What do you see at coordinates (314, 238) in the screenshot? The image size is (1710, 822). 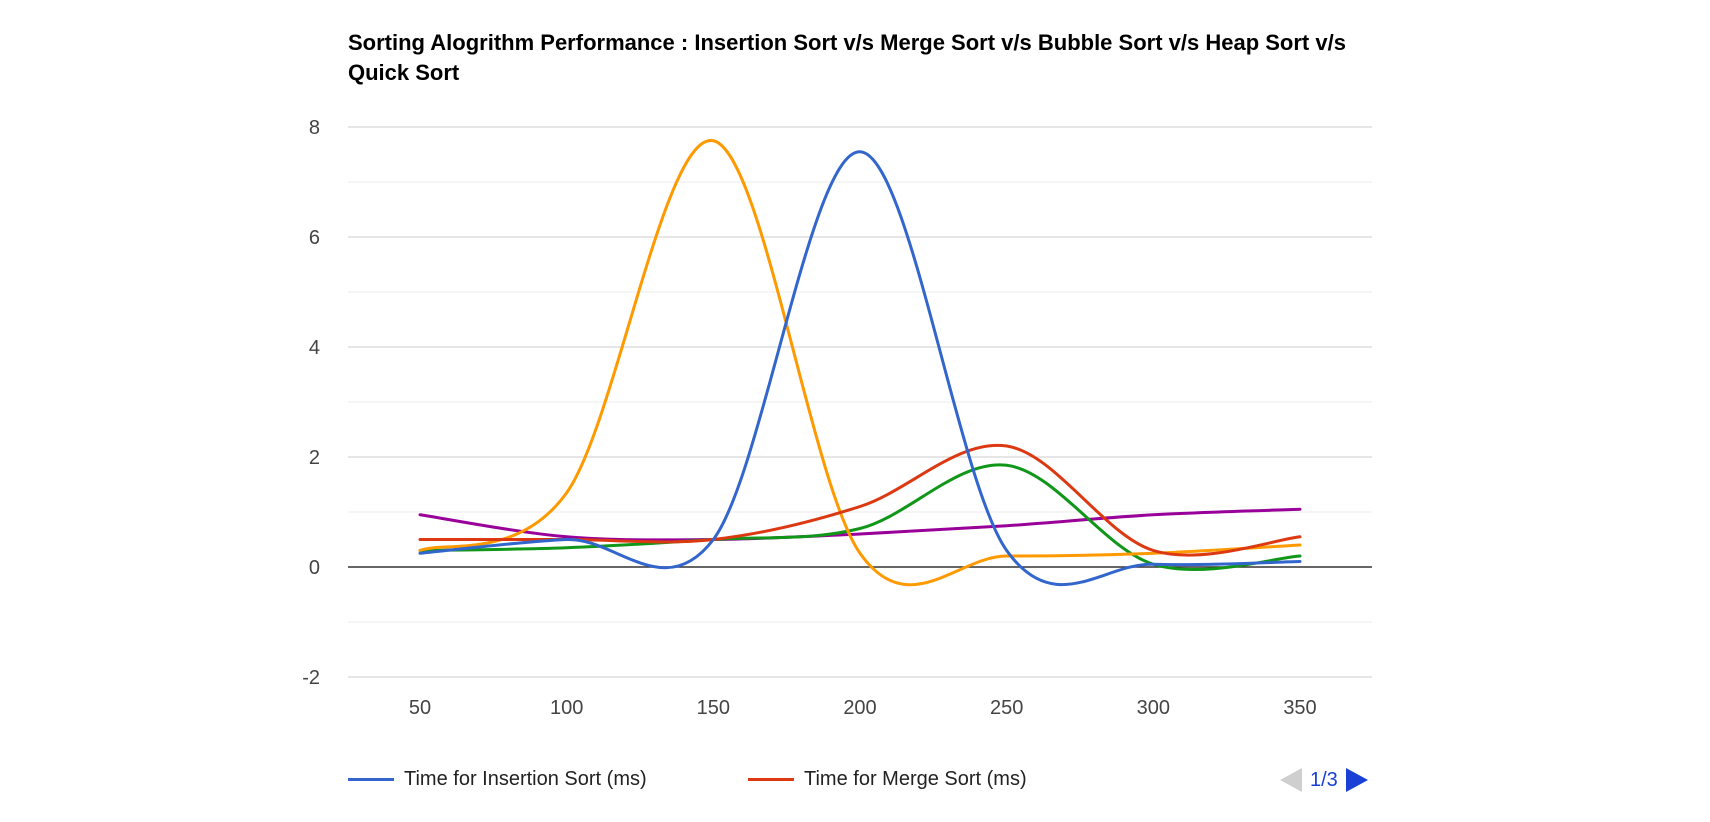 I see `y-tick-label: 6` at bounding box center [314, 238].